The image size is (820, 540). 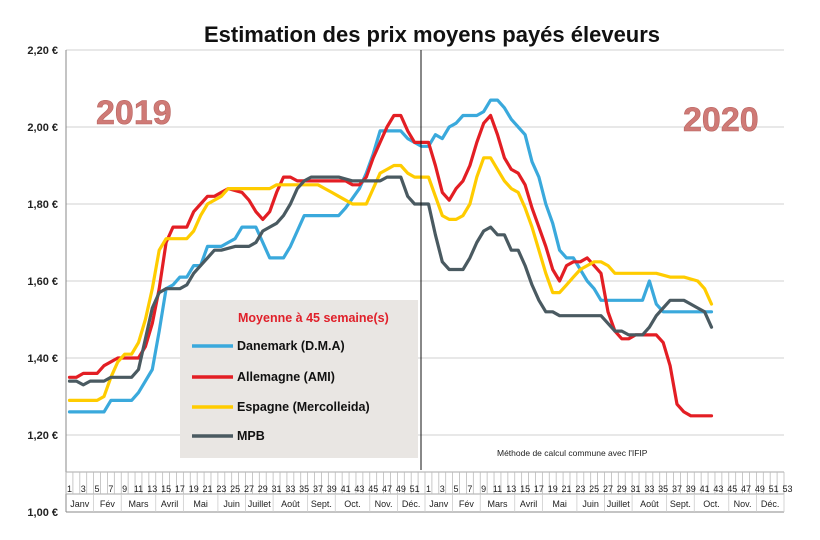 I want to click on month-label-2020: Janv, so click(x=439, y=504).